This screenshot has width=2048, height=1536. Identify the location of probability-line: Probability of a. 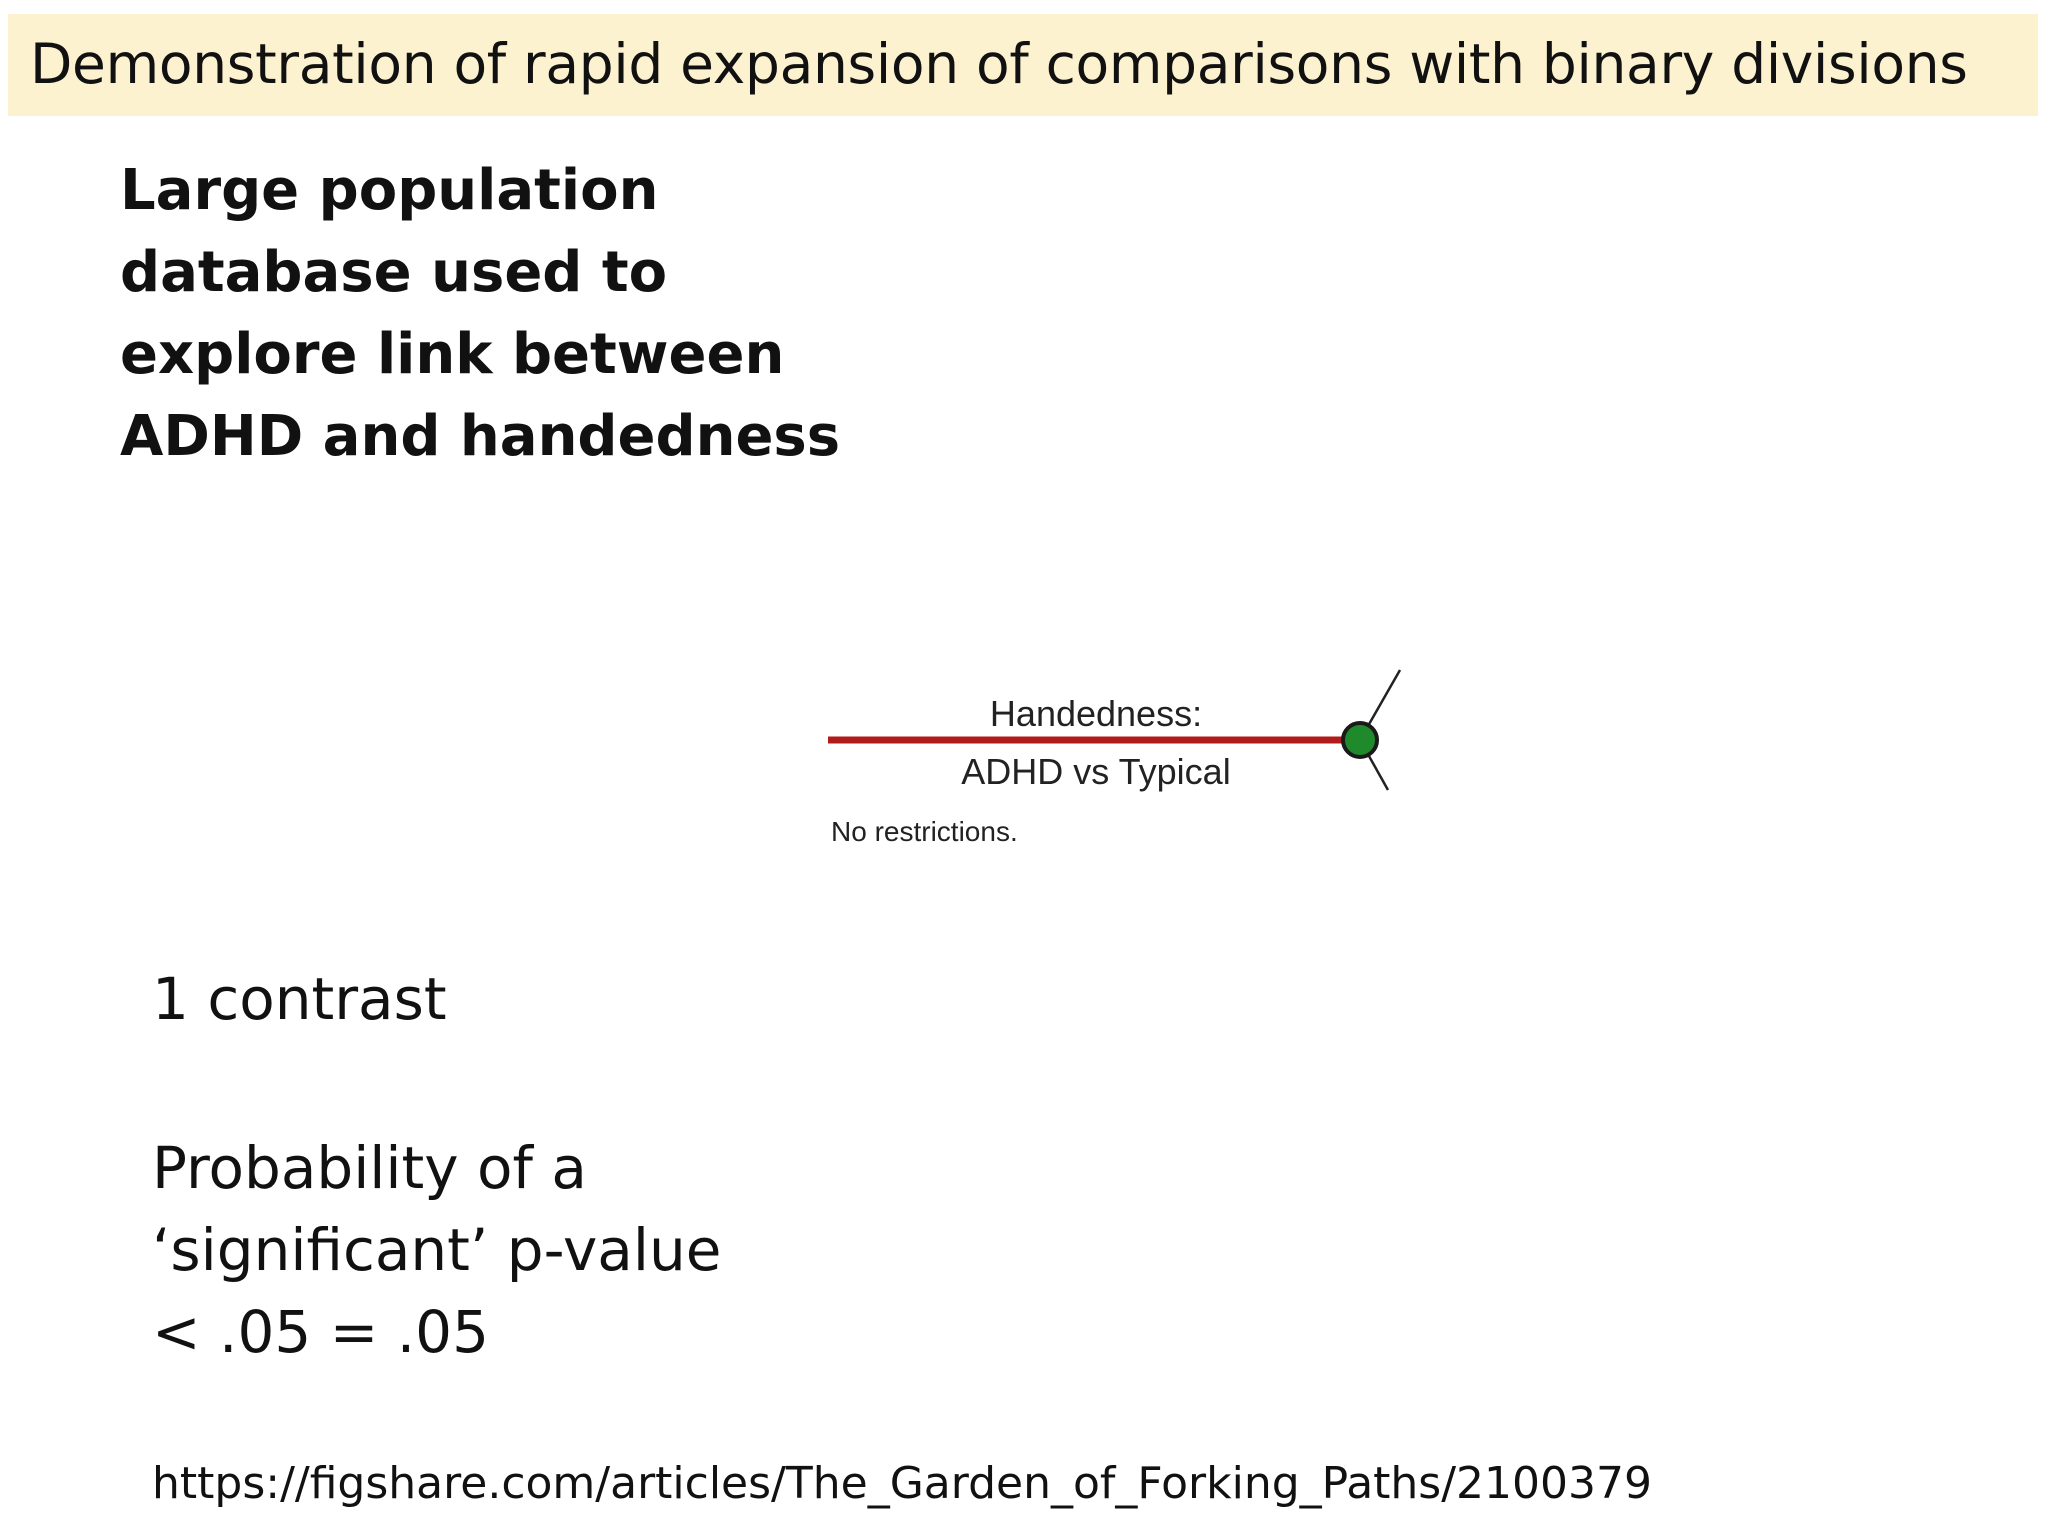
(369, 1168).